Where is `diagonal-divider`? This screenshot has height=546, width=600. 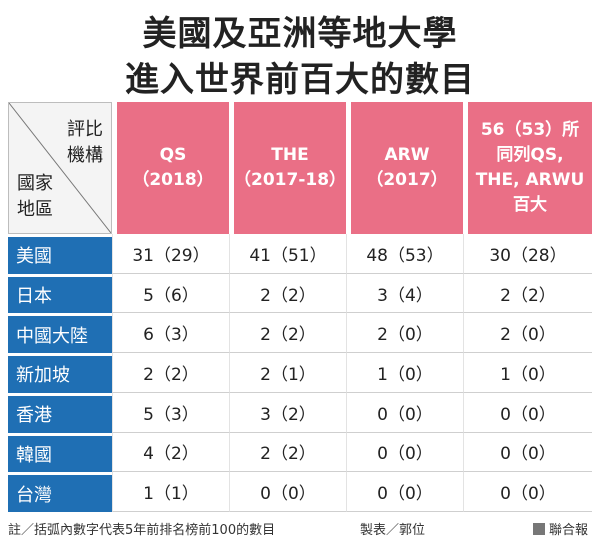
diagonal-divider is located at coordinates (60, 168).